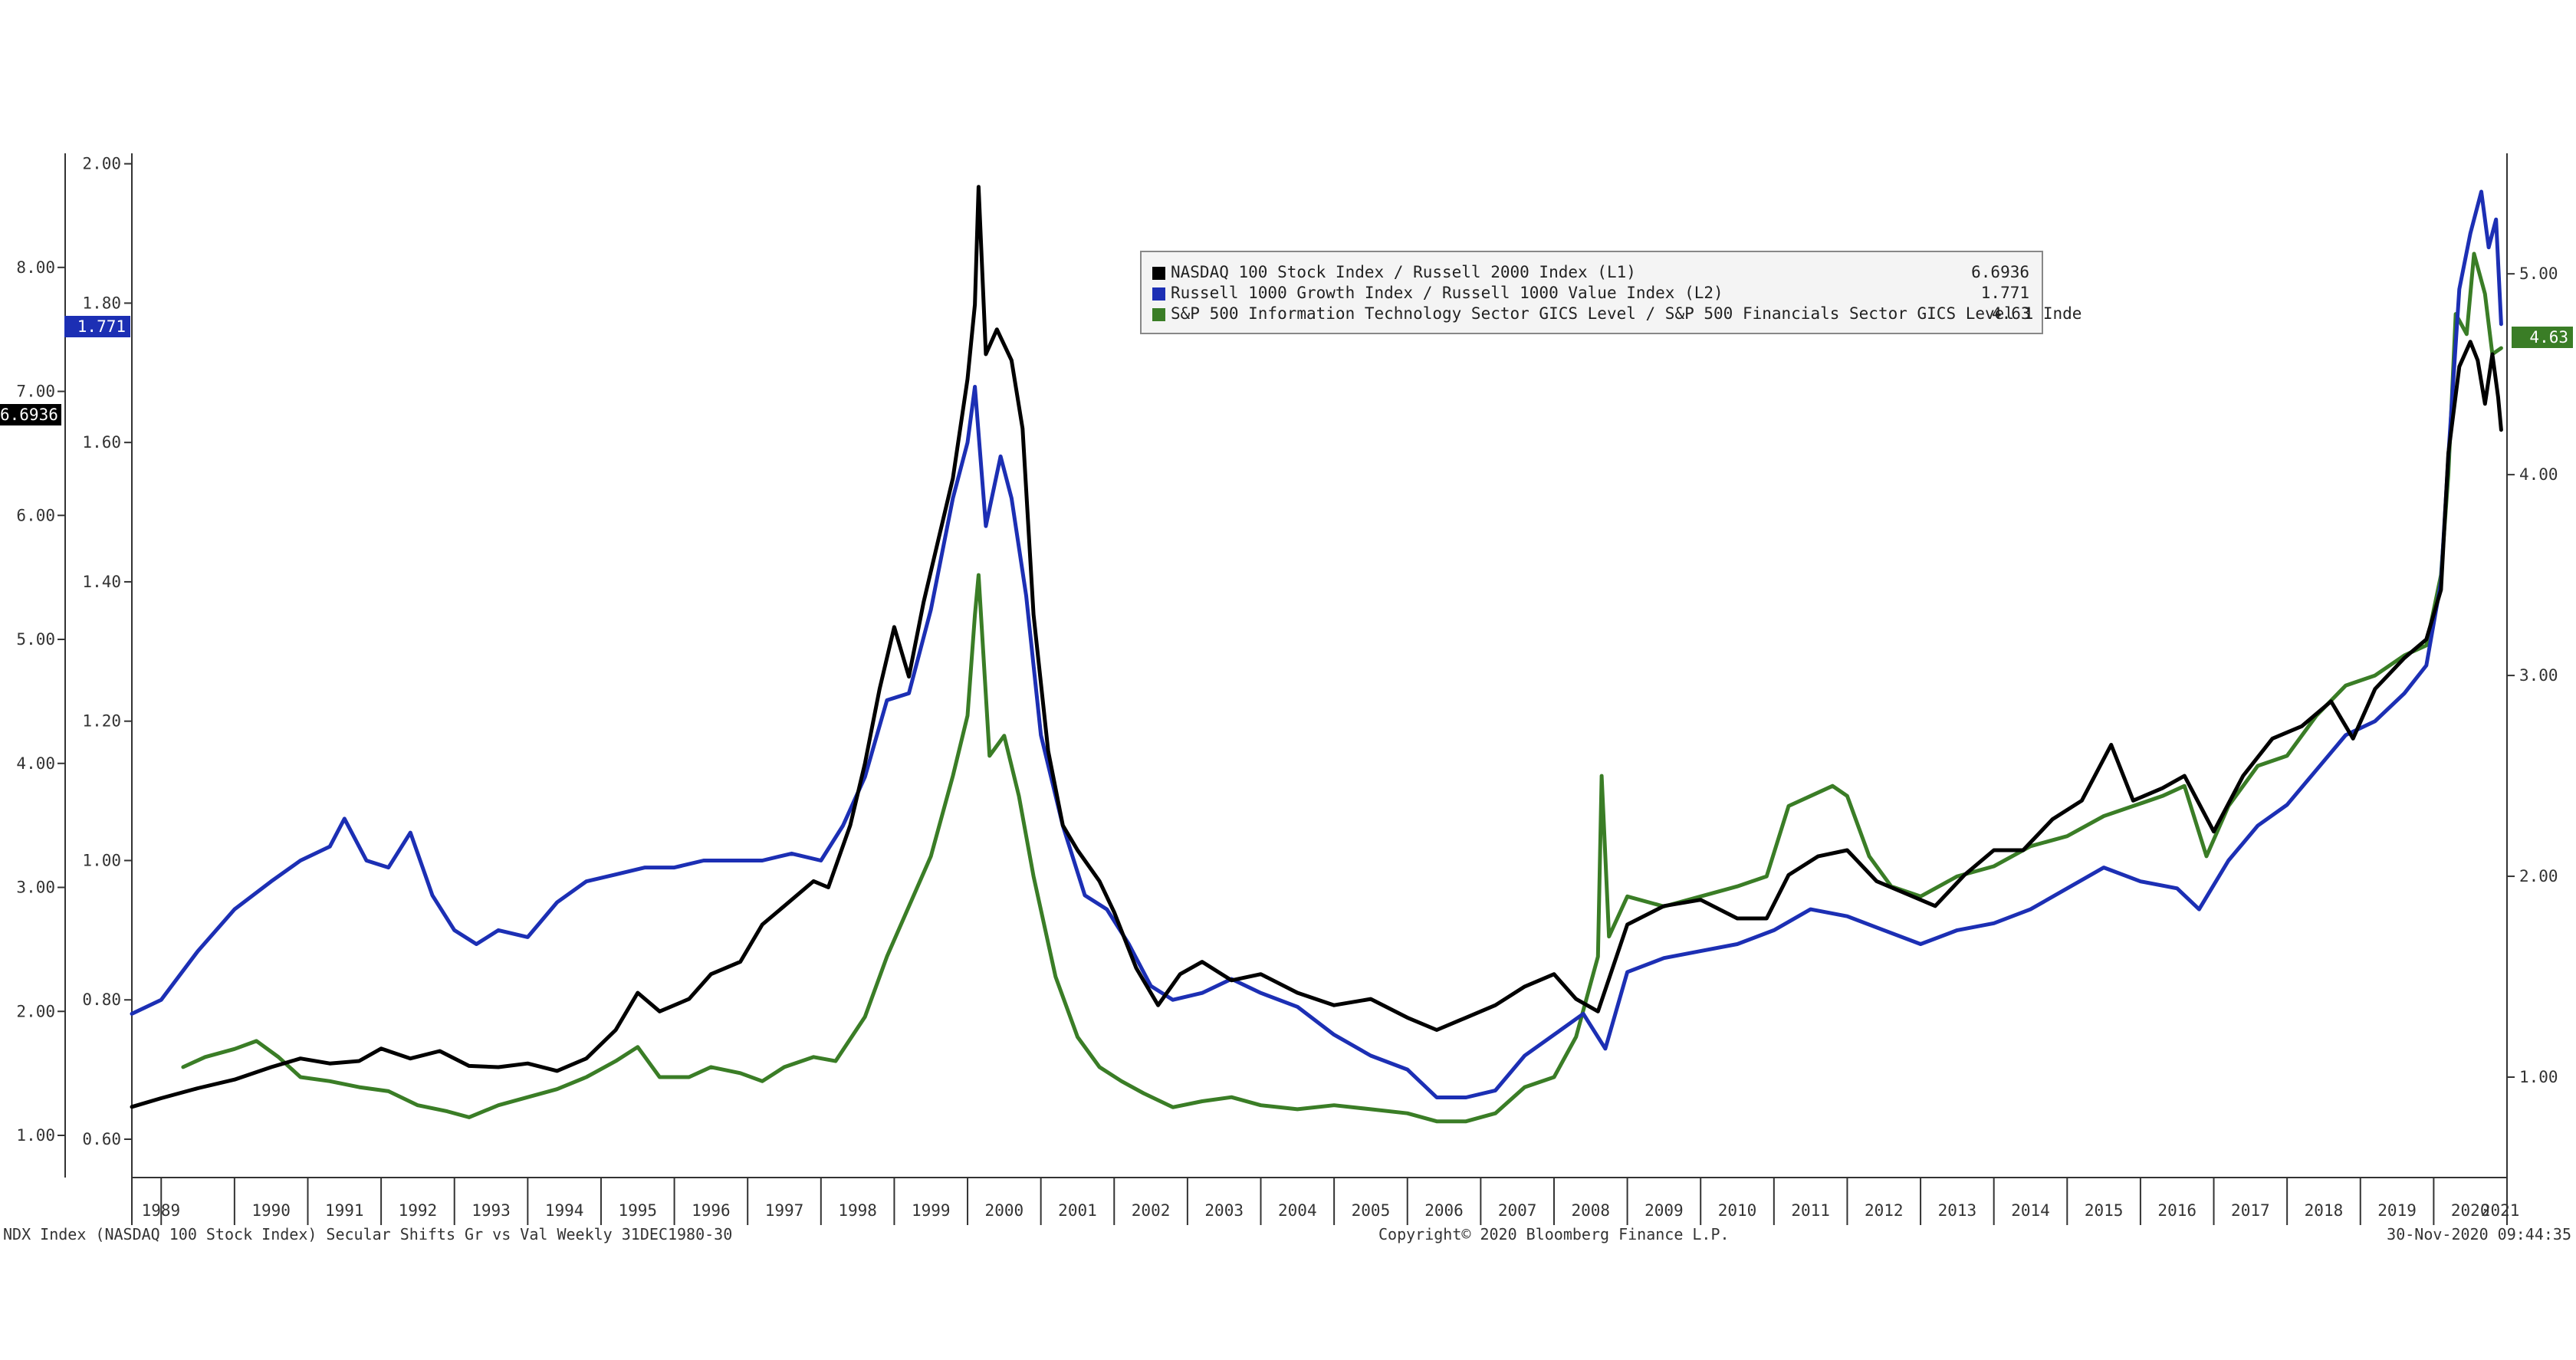  Describe the element at coordinates (712, 1210) in the screenshot. I see `x-axis-tick-label: 1996` at that location.